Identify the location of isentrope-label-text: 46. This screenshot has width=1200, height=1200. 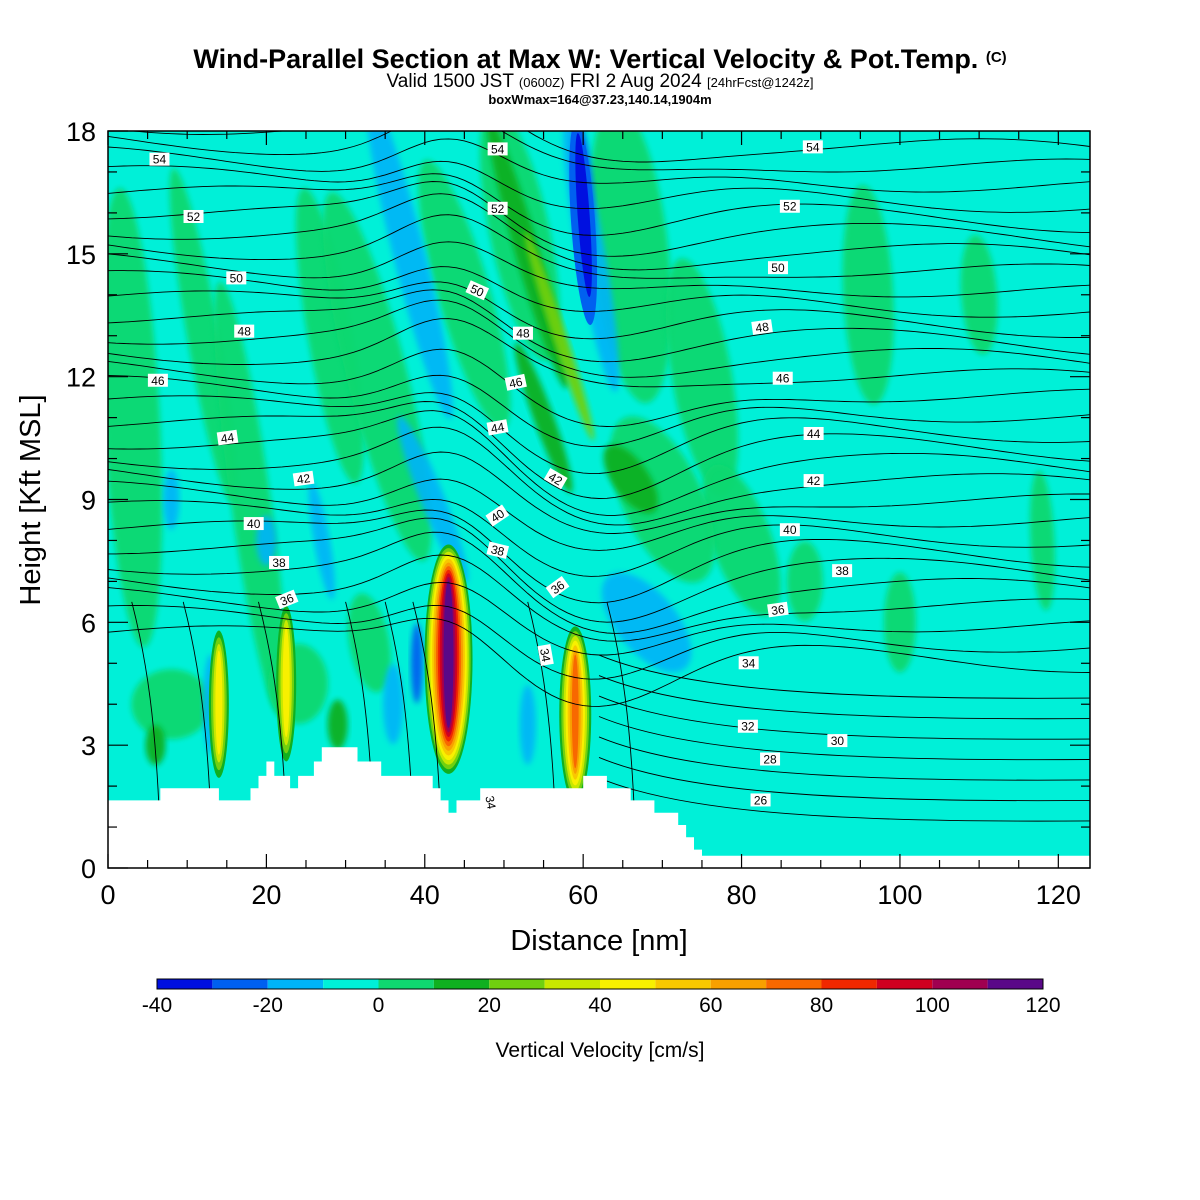
(783, 379).